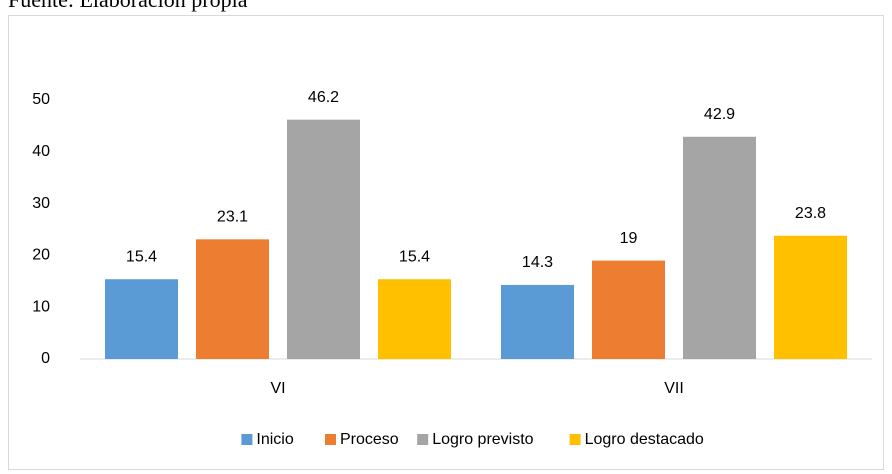 This screenshot has height=474, width=892. Describe the element at coordinates (41, 203) in the screenshot. I see `y-tick-label: 30` at that location.